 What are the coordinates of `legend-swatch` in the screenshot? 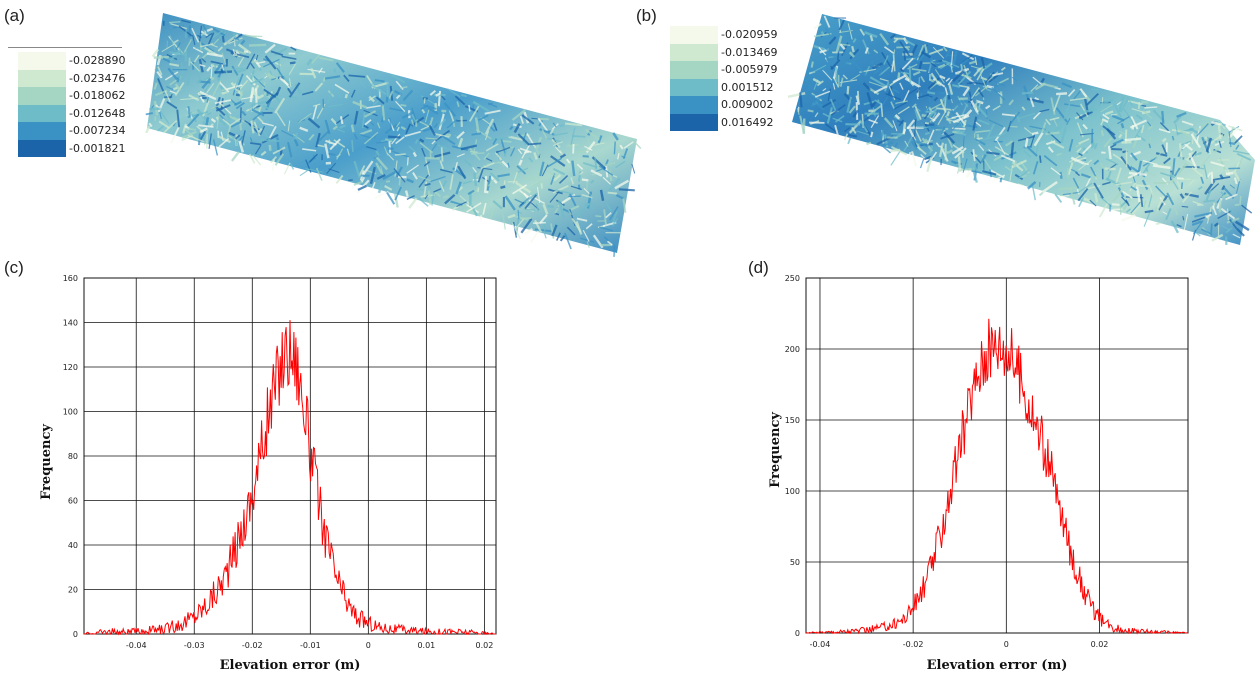 It's located at (42, 148).